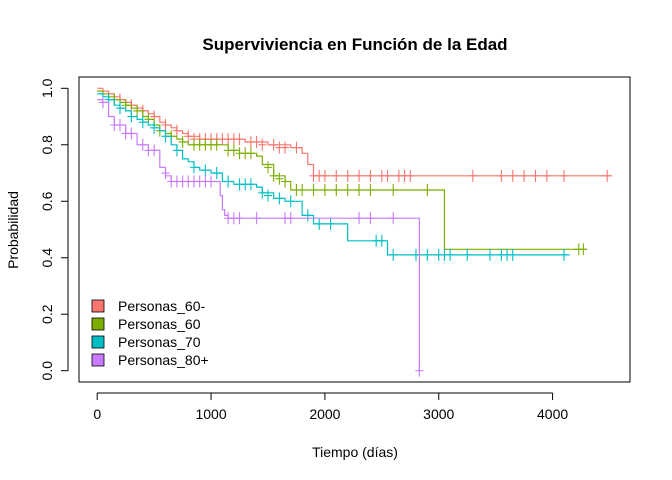 The width and height of the screenshot is (672, 480). Describe the element at coordinates (438, 414) in the screenshot. I see `x-tick-label: 3000` at that location.